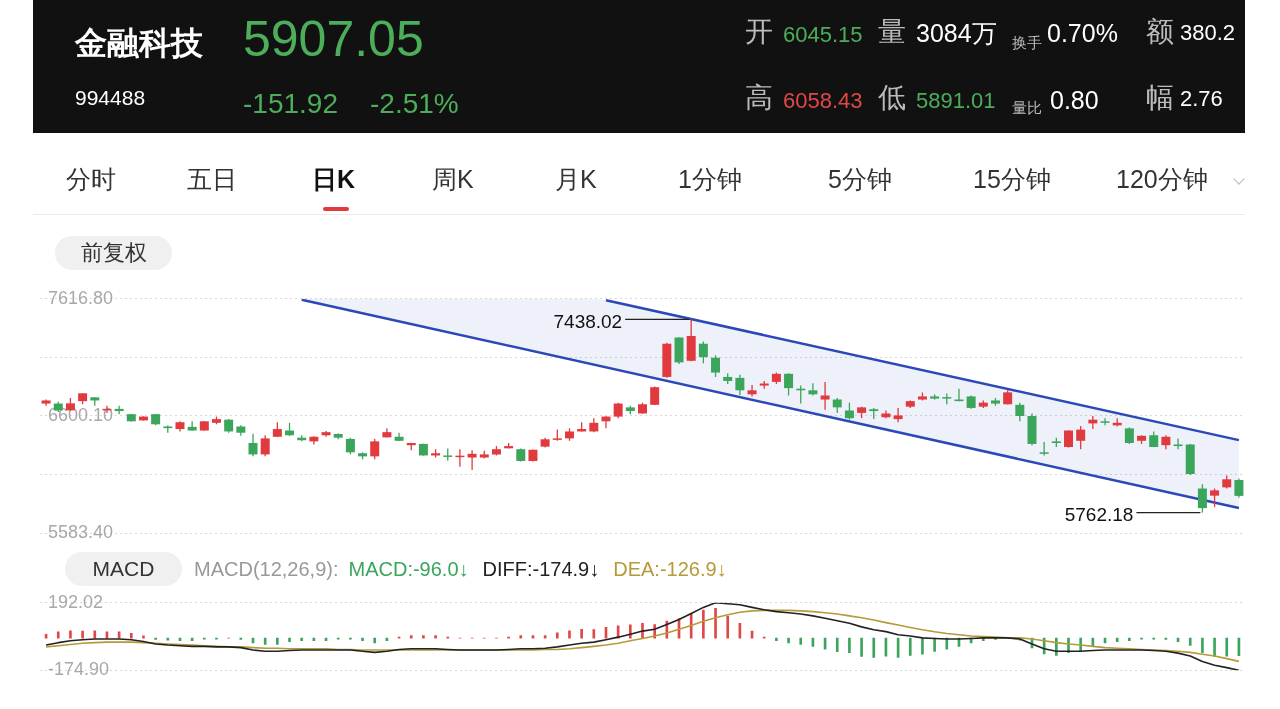 This screenshot has width=1280, height=709. What do you see at coordinates (408, 569) in the screenshot?
I see `text: MACD:-96.0↓` at bounding box center [408, 569].